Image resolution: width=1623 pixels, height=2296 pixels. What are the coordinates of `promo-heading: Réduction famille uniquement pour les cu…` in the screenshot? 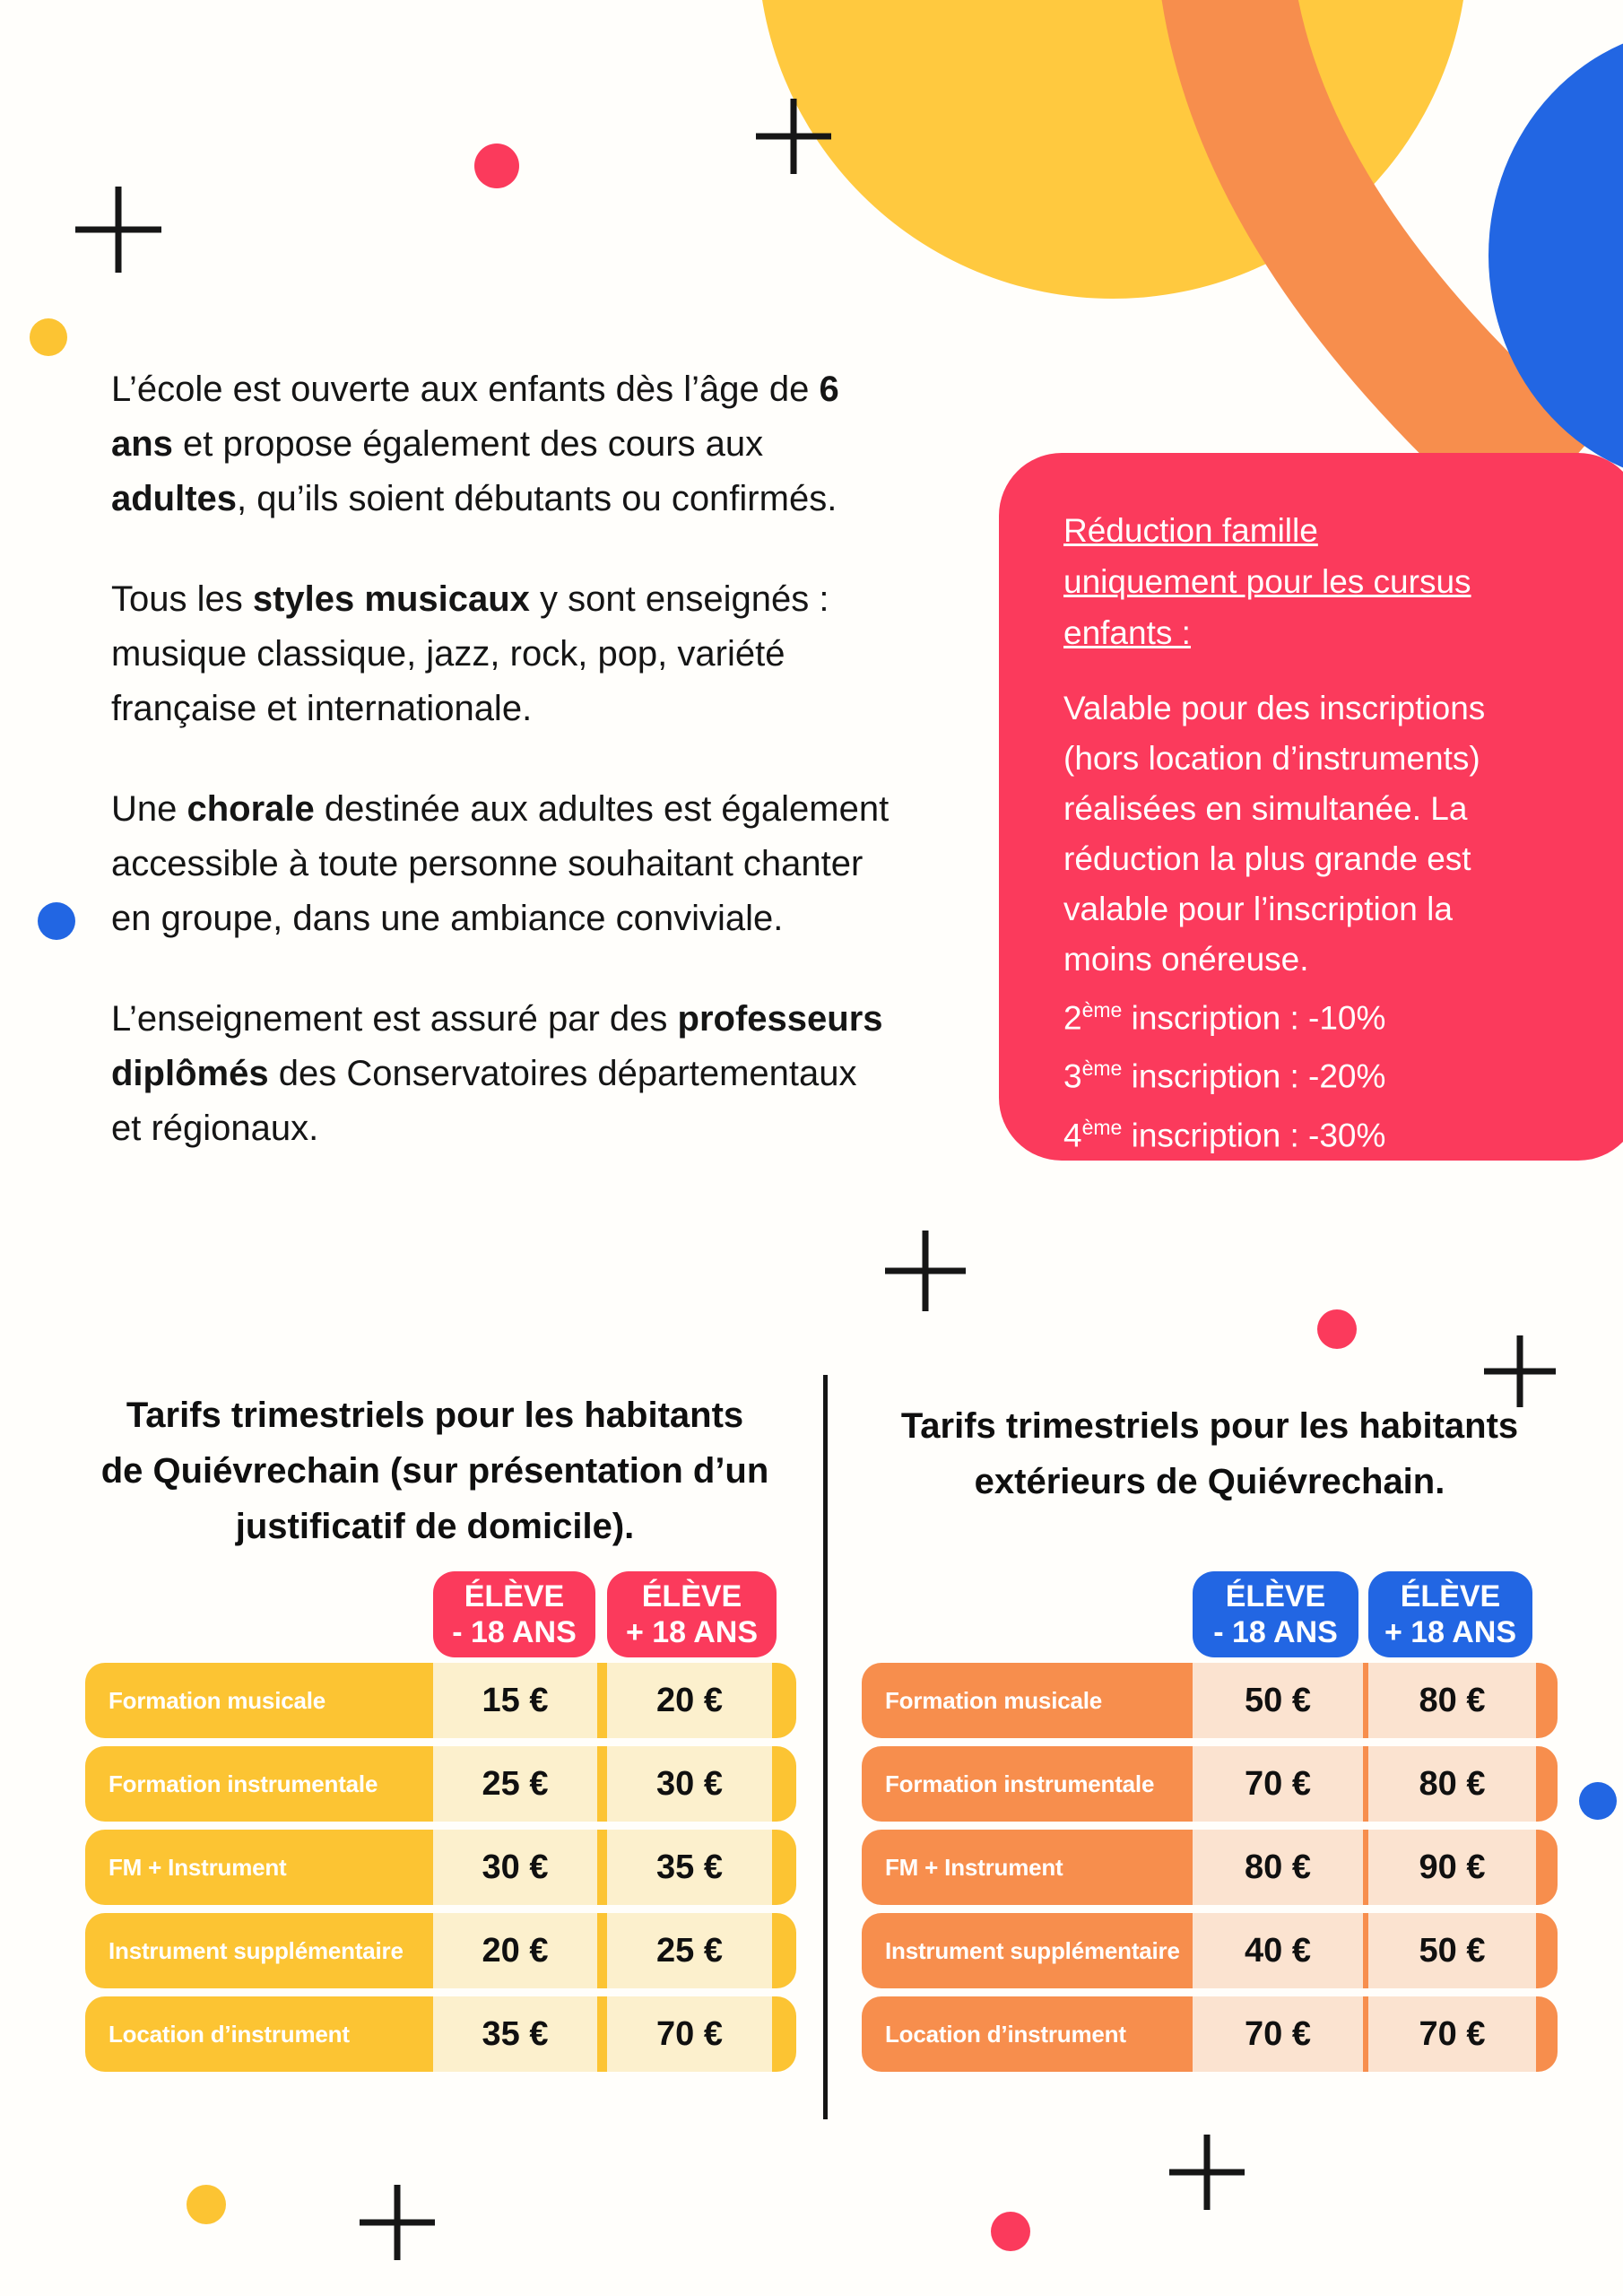 It's located at (1334, 581).